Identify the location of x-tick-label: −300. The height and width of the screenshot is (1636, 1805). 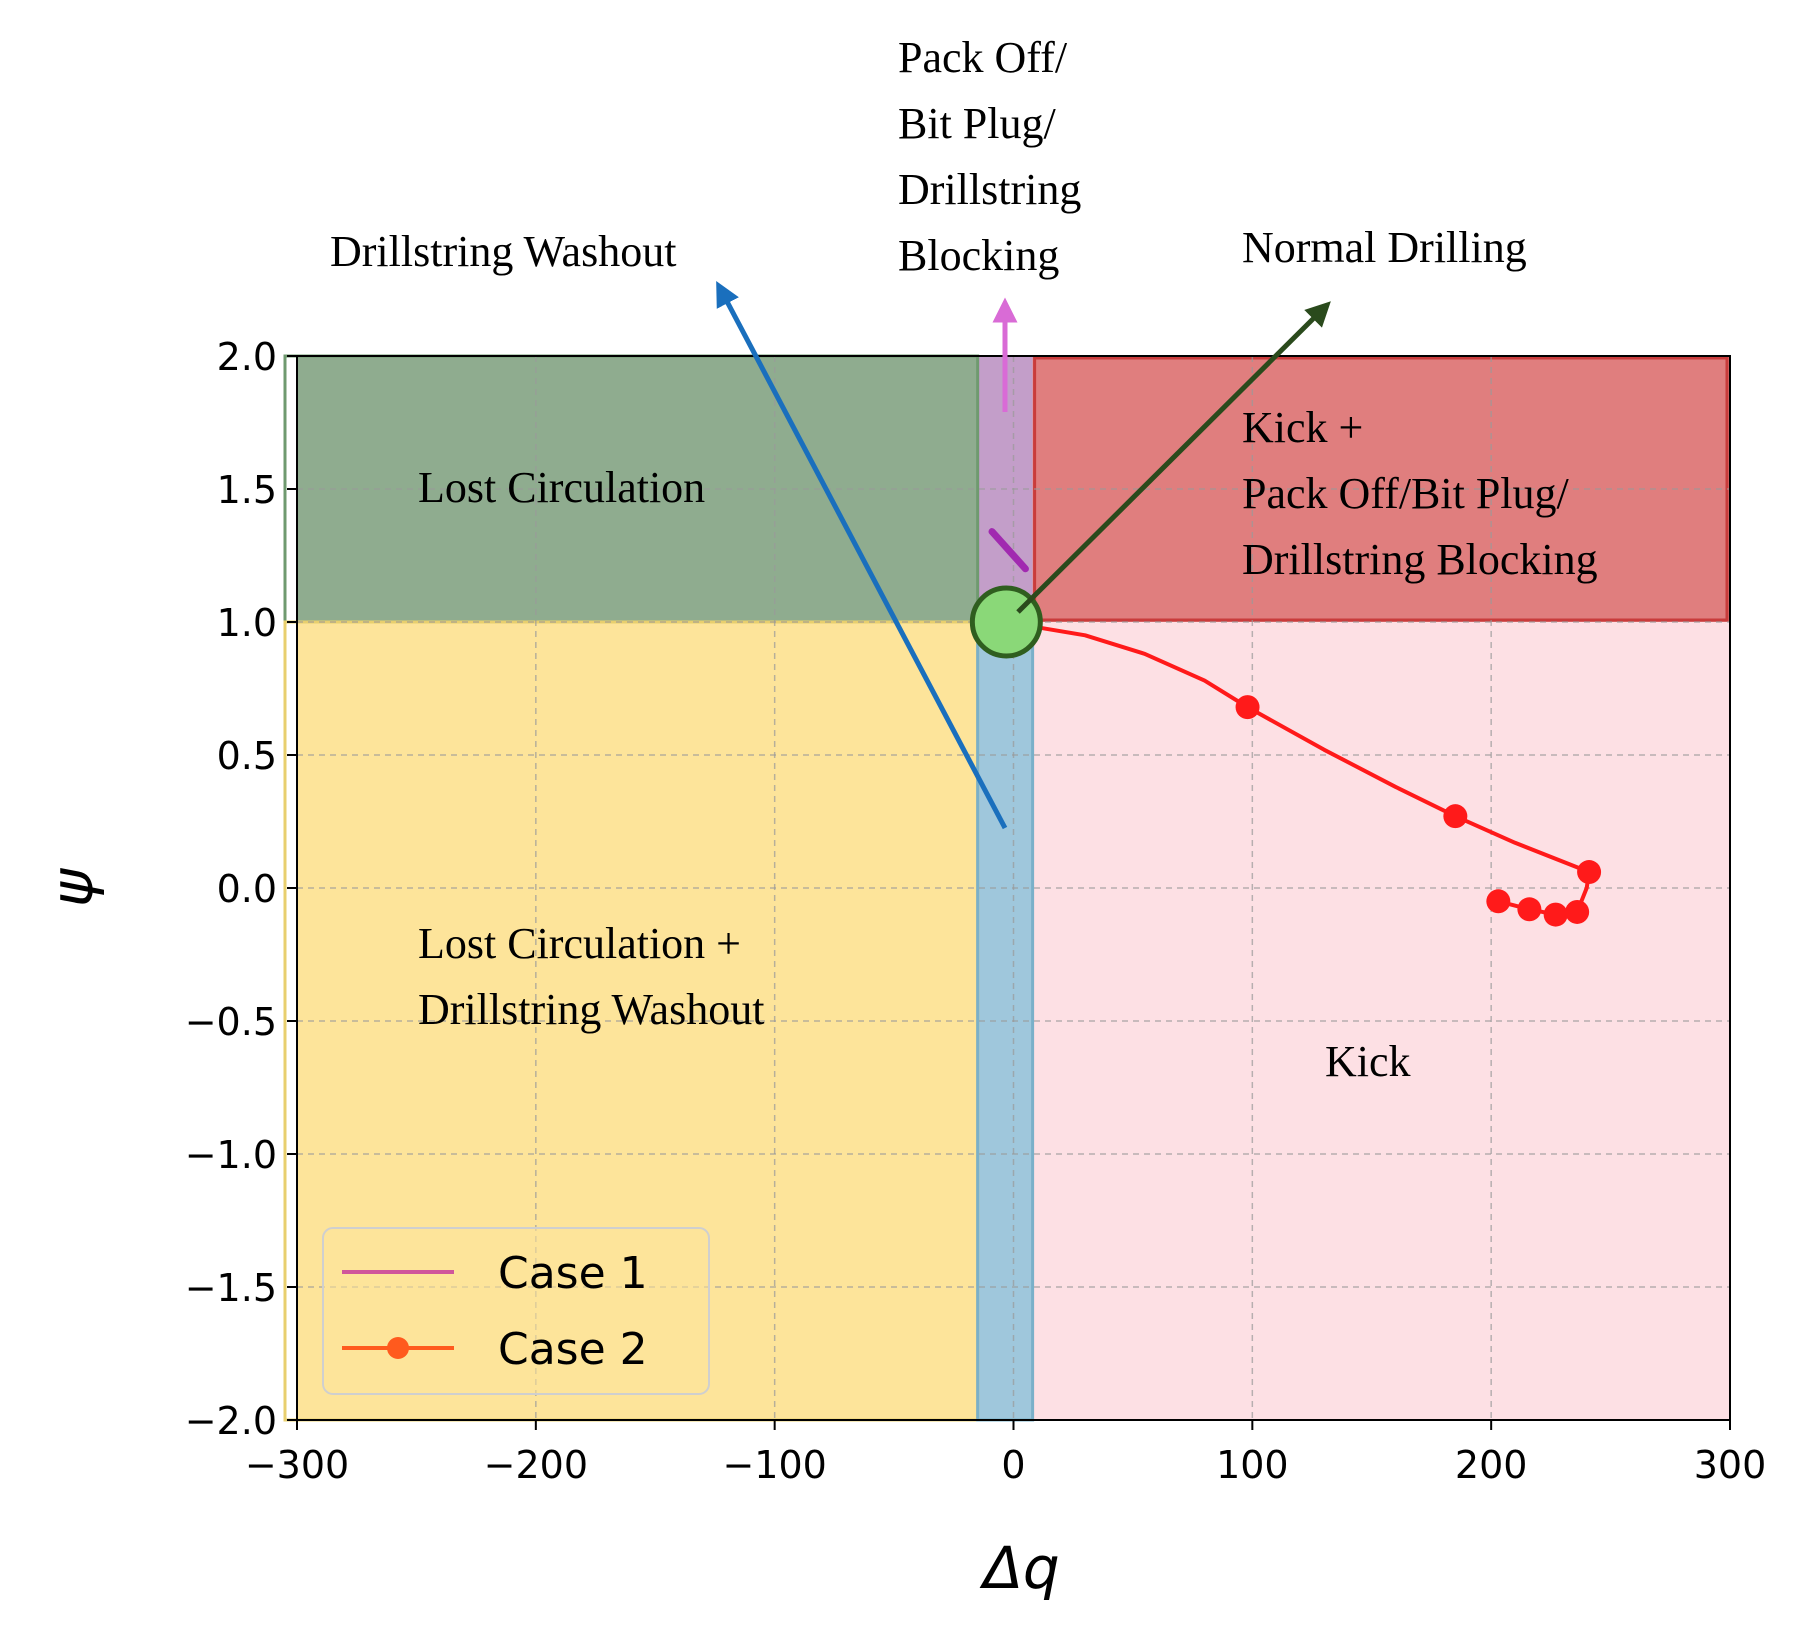
(297, 1465).